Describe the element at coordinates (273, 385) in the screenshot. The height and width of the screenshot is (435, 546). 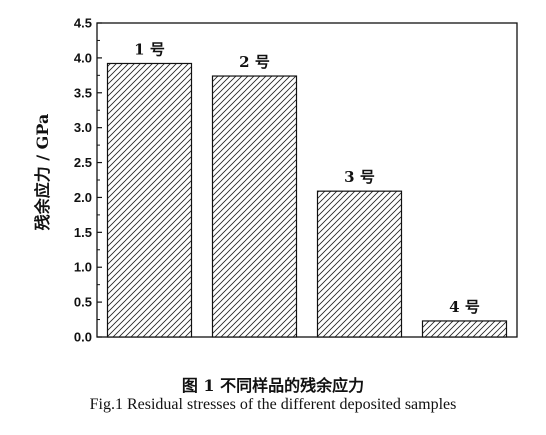
I see `figure-caption-chinese: 图 1 不同样品的残余应力` at that location.